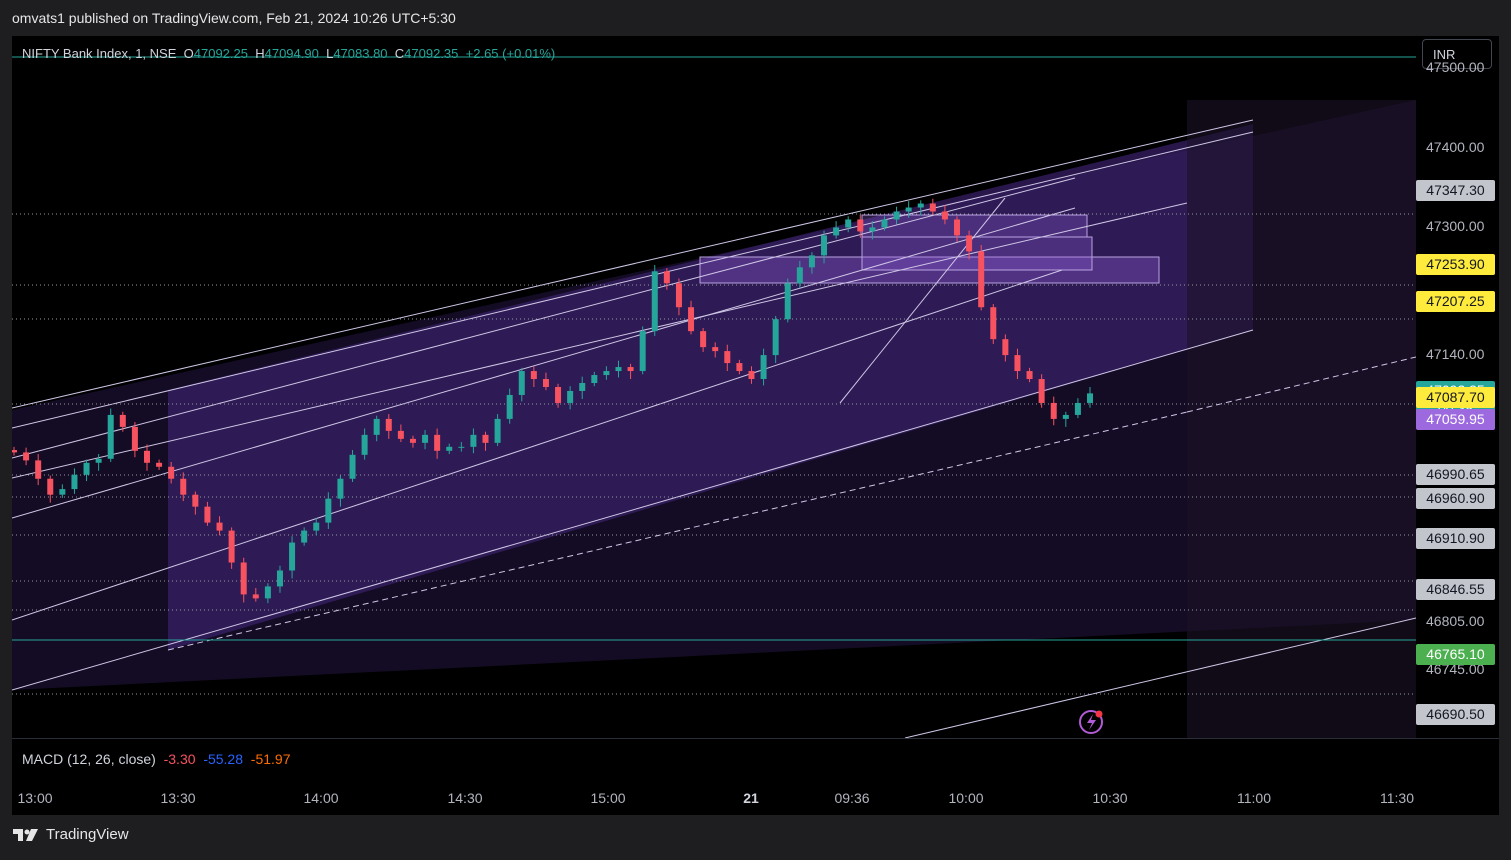 This screenshot has height=860, width=1511. Describe the element at coordinates (431, 53) in the screenshot. I see `close-value: 47092.35` at that location.